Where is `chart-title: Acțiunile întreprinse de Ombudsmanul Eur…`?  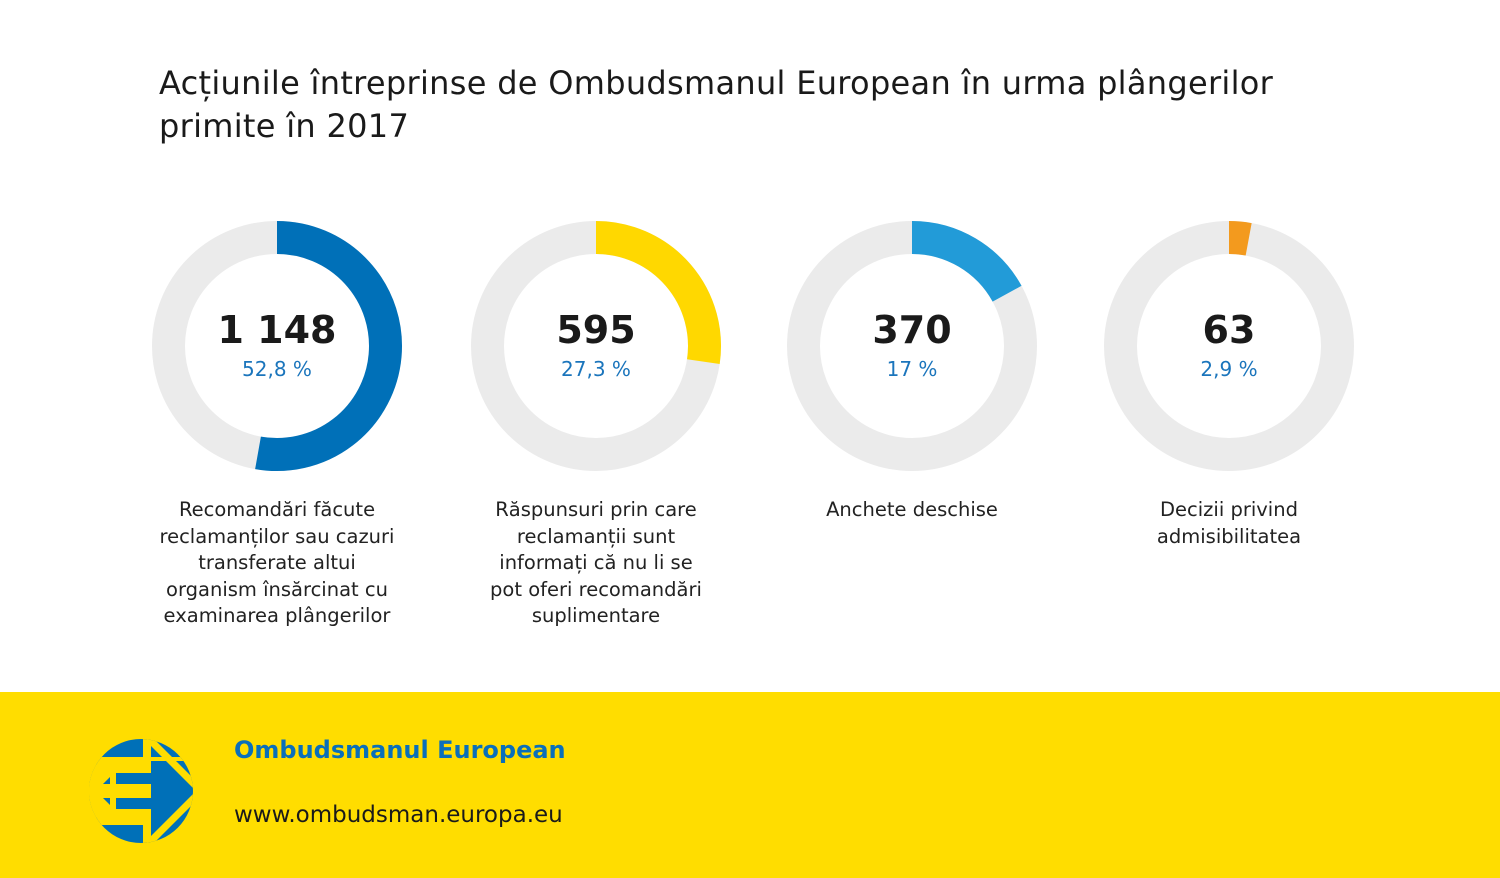 chart-title: Acțiunile întreprinse de Ombudsmanul Eur… is located at coordinates (716, 104).